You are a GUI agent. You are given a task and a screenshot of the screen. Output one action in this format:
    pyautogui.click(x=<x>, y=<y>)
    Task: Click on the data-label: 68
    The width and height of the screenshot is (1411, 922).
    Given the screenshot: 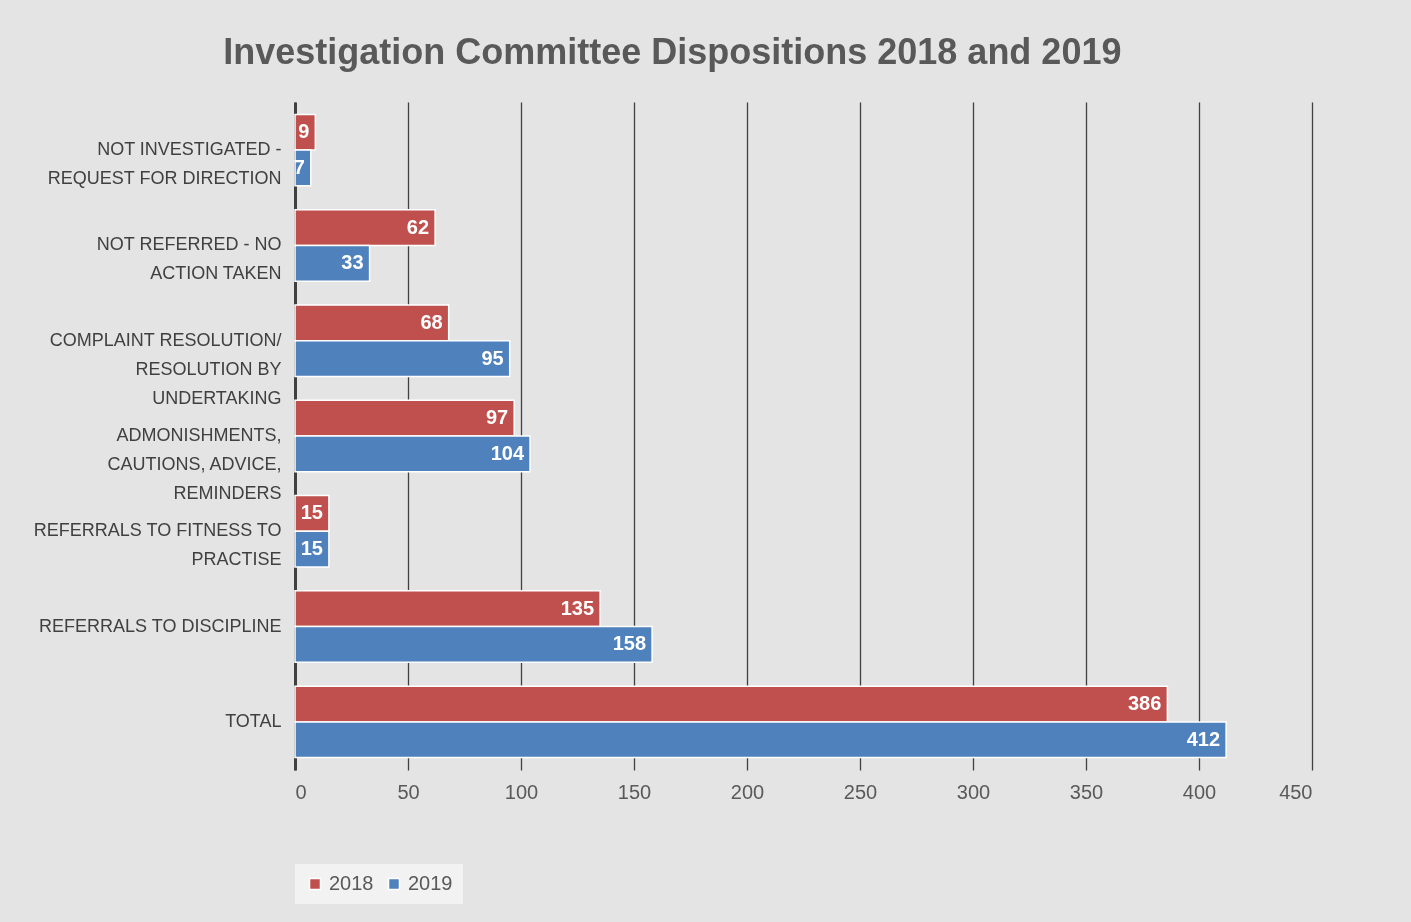 What is the action you would take?
    pyautogui.click(x=431, y=321)
    